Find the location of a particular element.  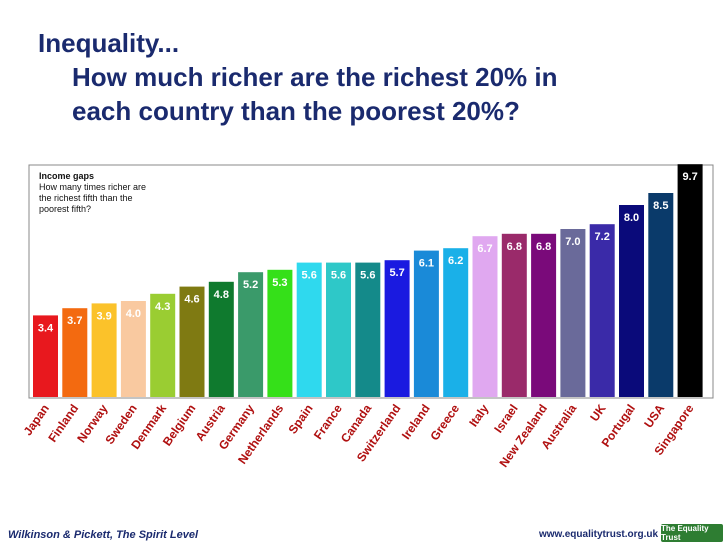

bar-japan is located at coordinates (45, 356).